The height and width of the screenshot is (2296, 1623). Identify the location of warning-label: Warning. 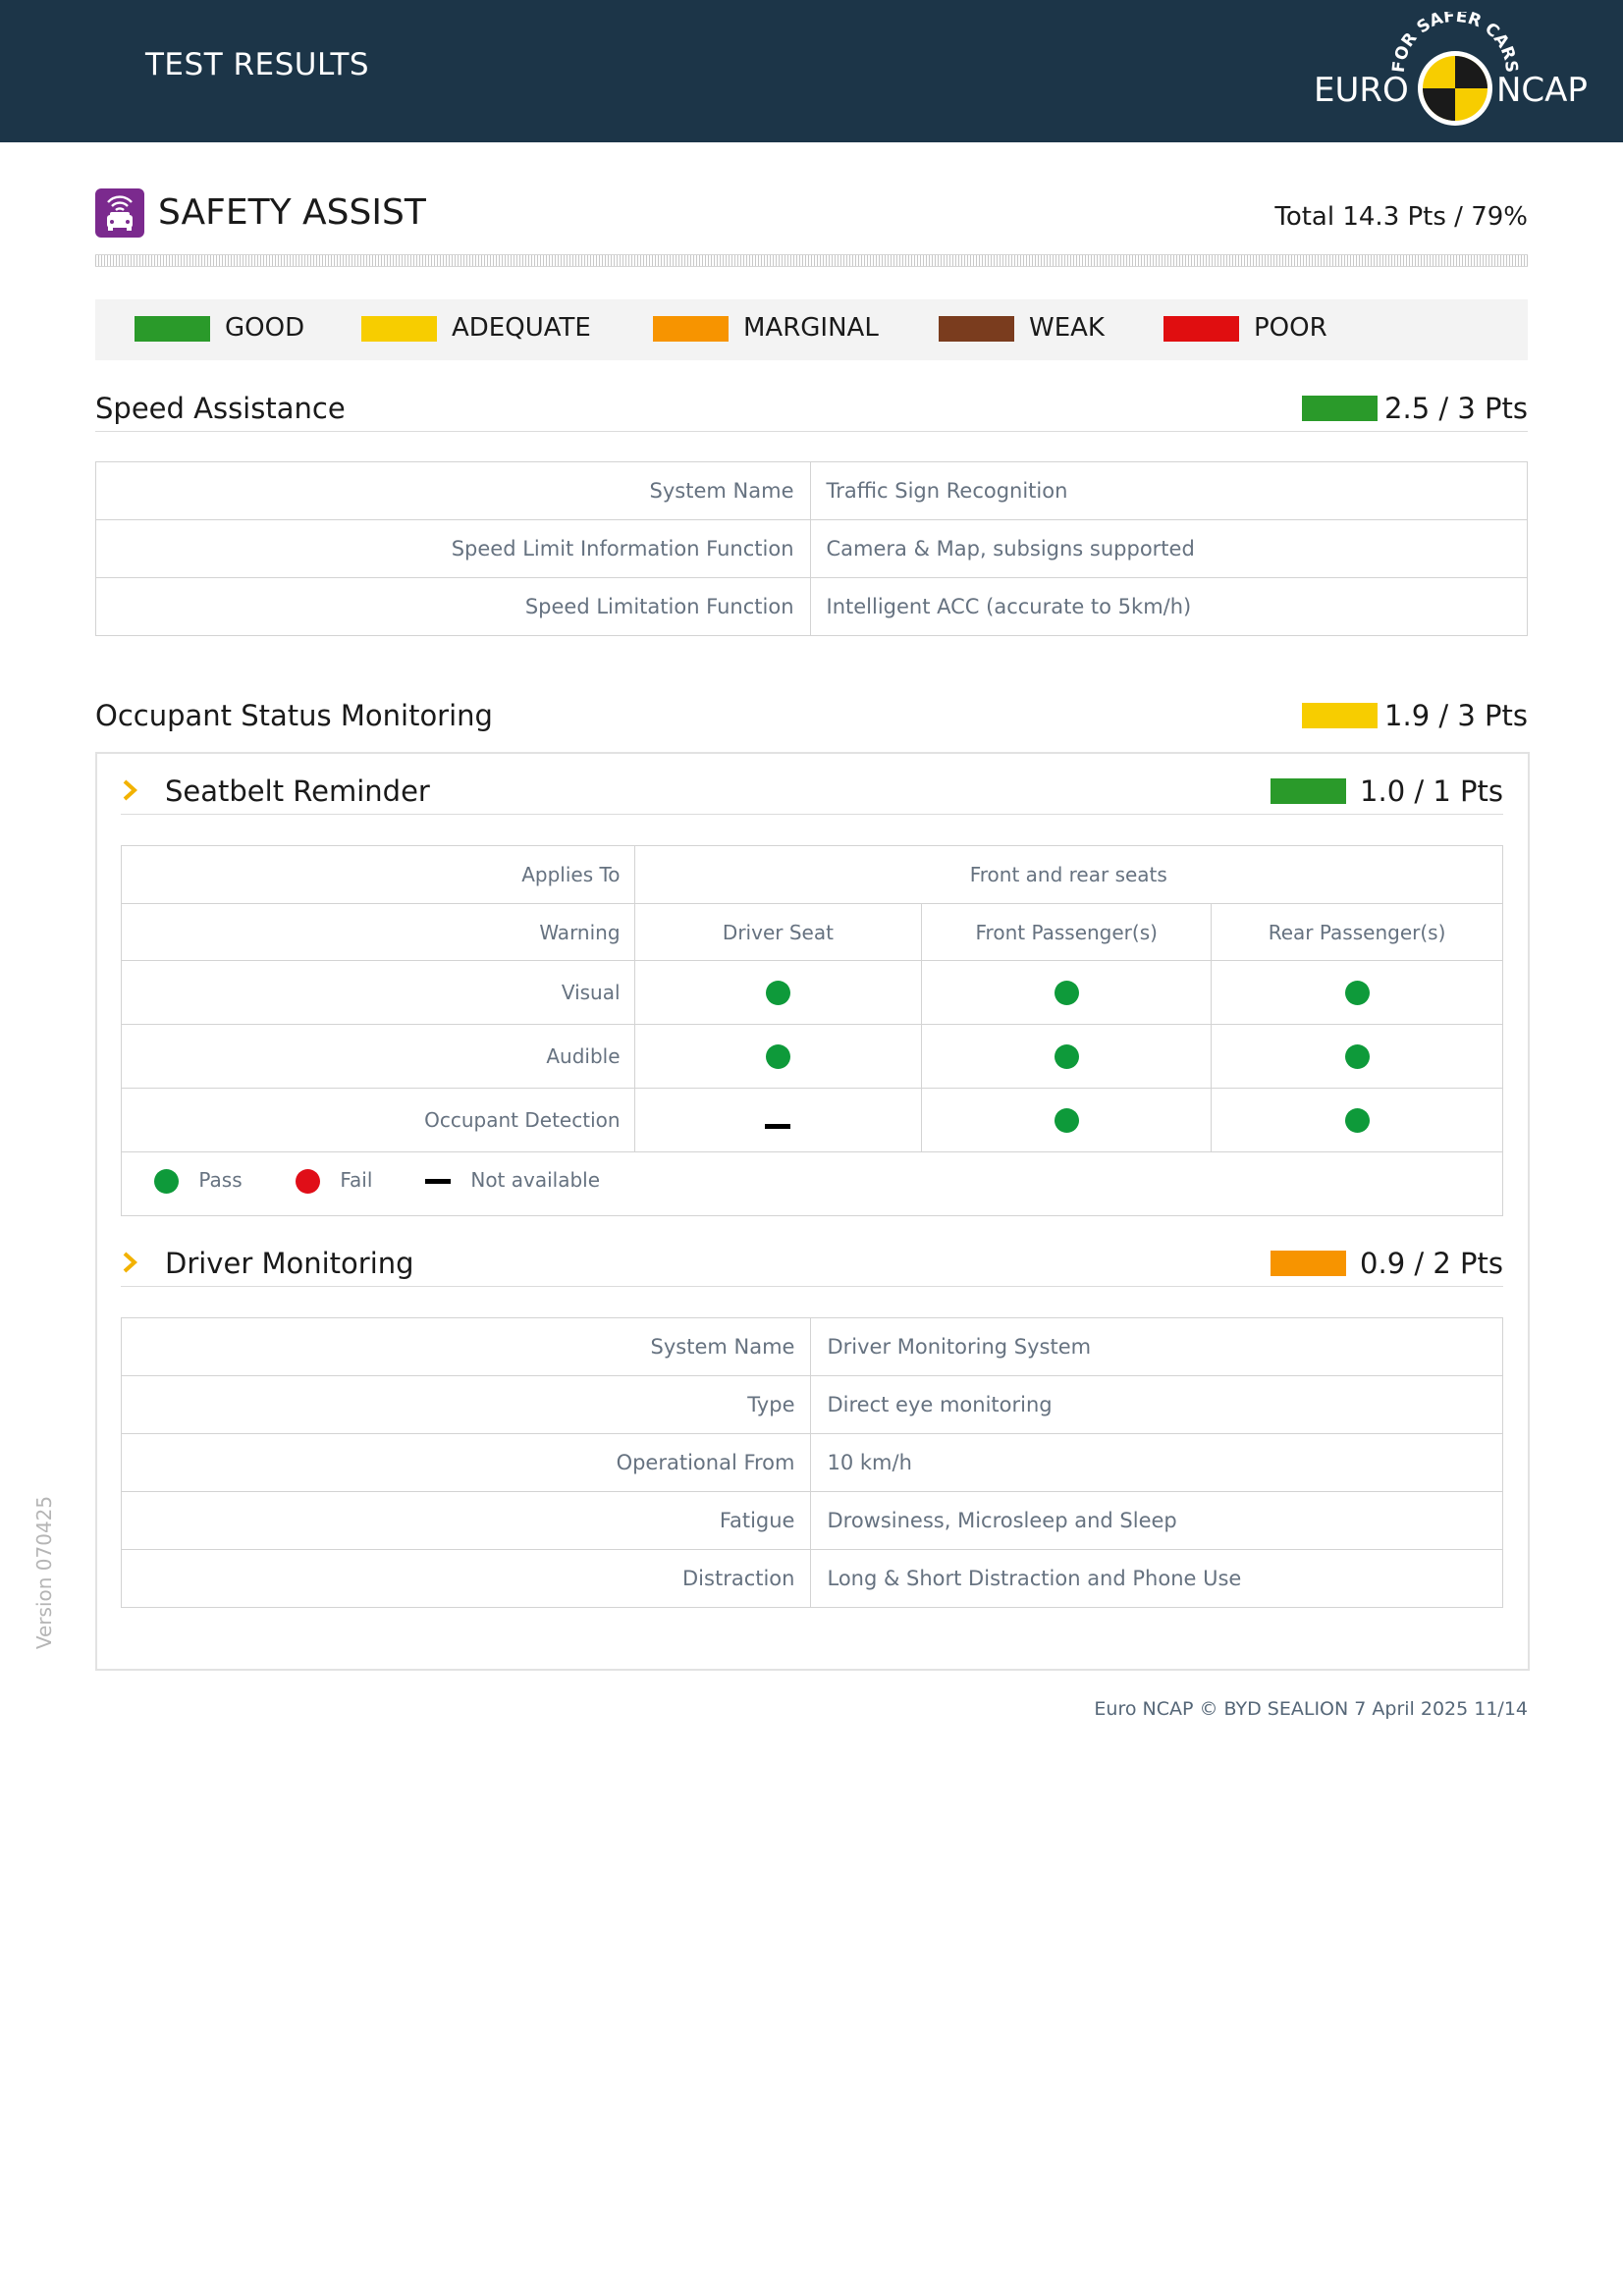
(378, 932).